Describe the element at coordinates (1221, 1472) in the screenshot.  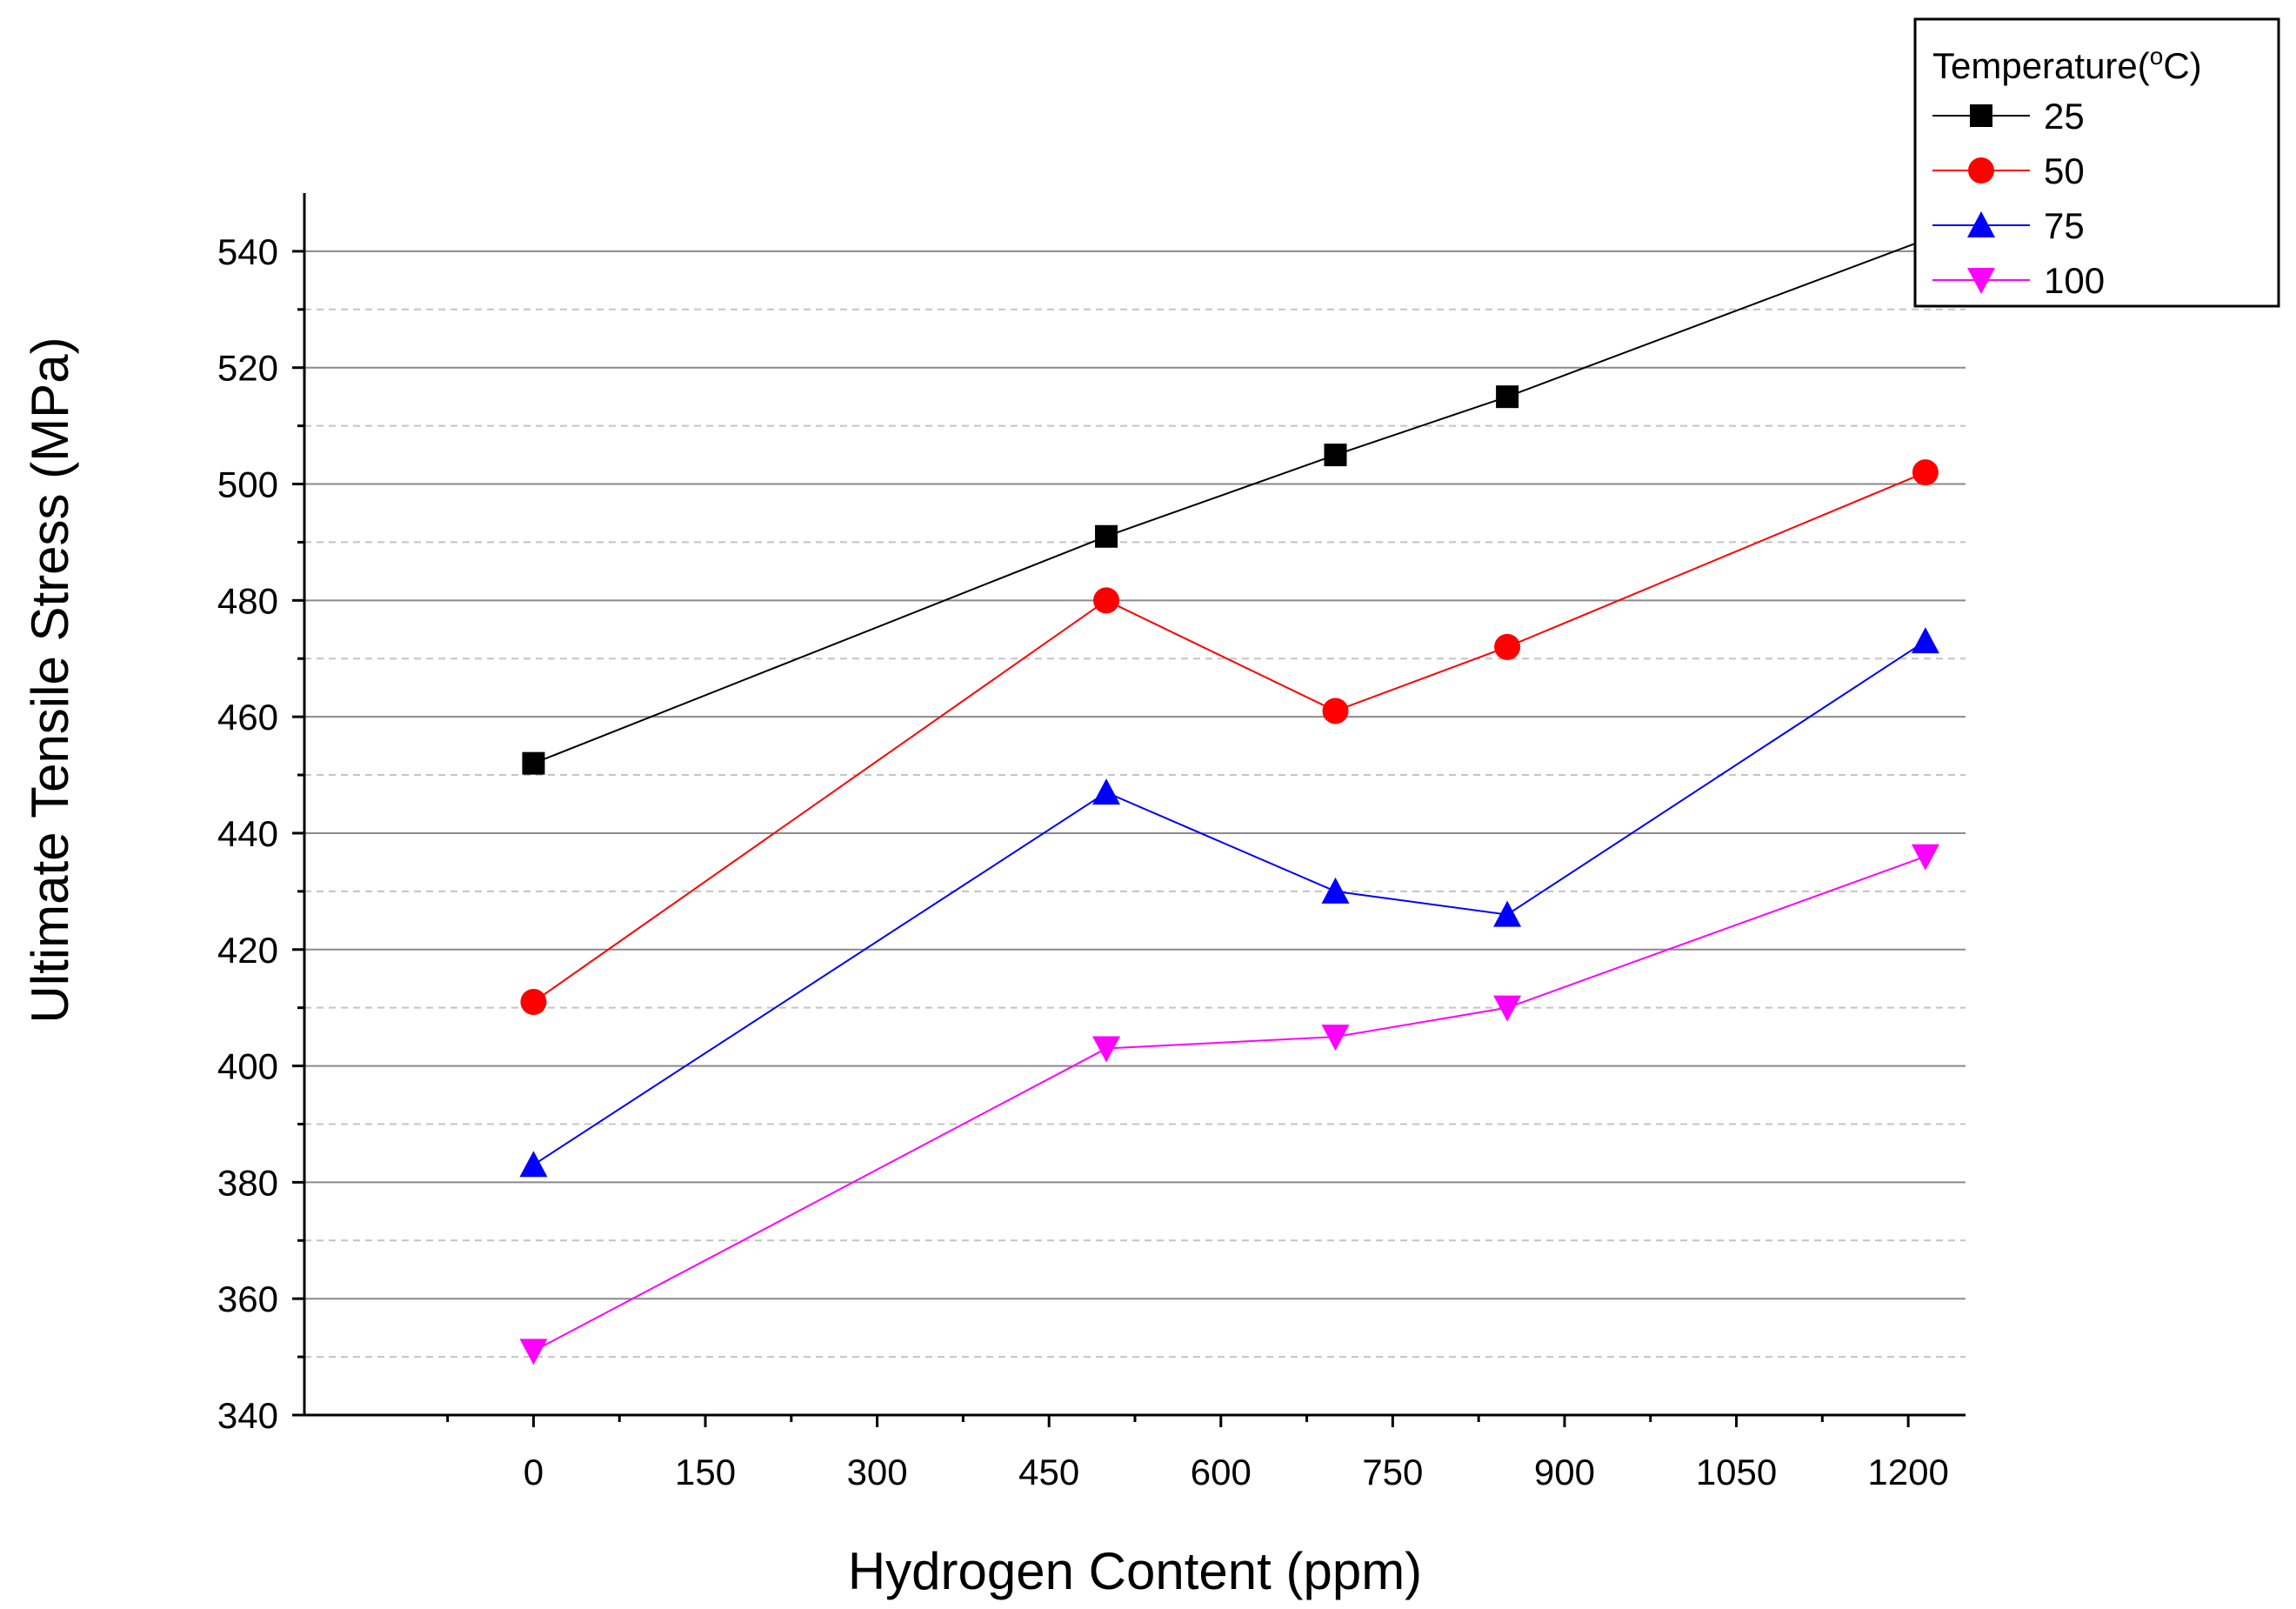
I see `x-tick-label: 600` at that location.